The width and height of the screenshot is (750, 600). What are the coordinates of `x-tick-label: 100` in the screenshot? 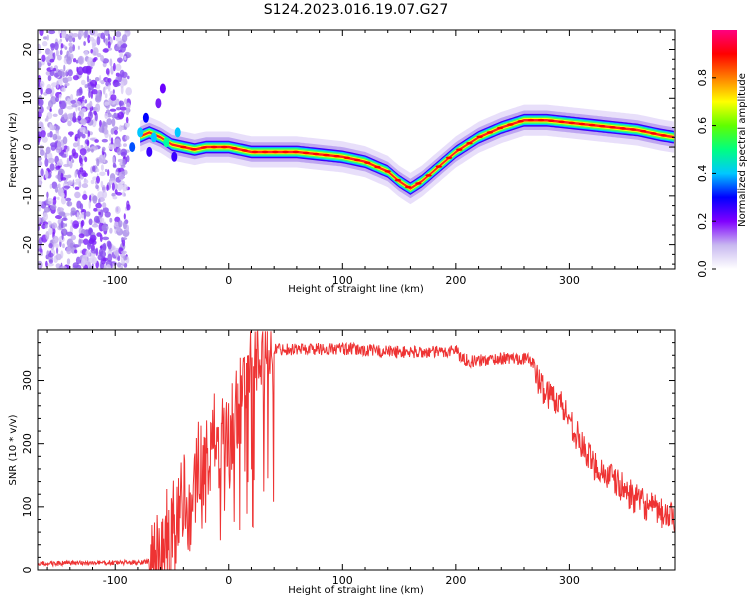 It's located at (342, 280).